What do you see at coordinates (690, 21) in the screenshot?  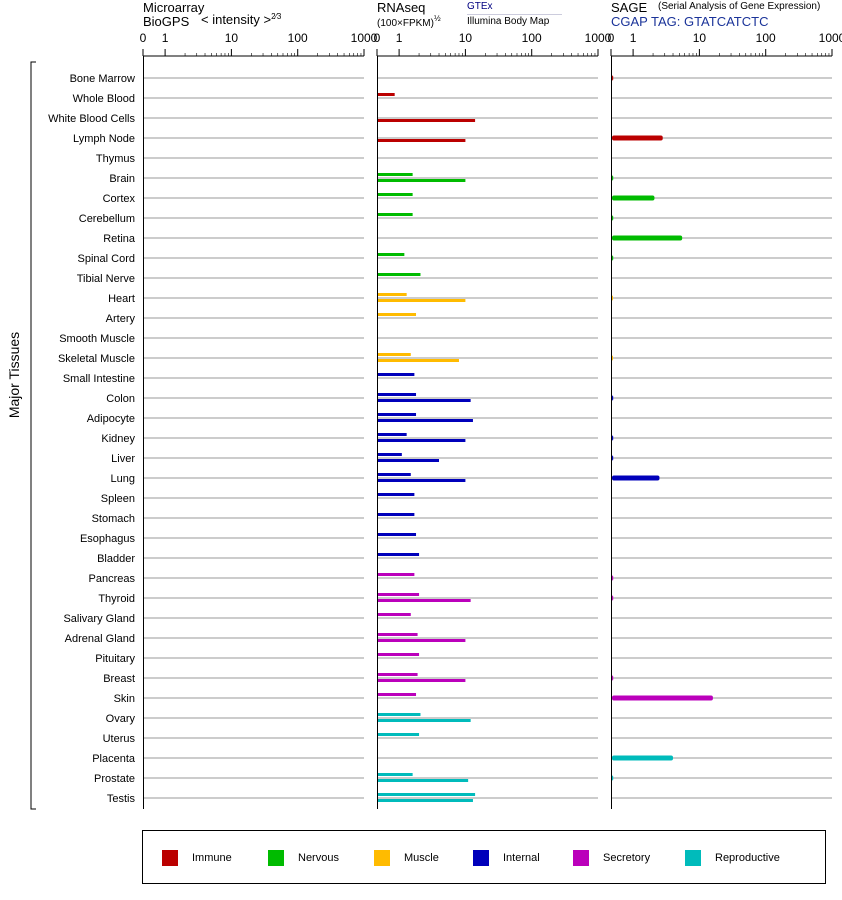 I see `sage-tag: CGAP TAG: GTATCATCTC` at bounding box center [690, 21].